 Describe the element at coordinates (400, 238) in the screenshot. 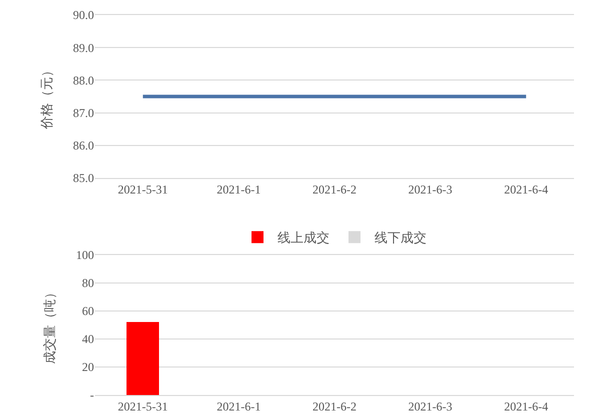

I see `legend-label: 线下成交` at that location.